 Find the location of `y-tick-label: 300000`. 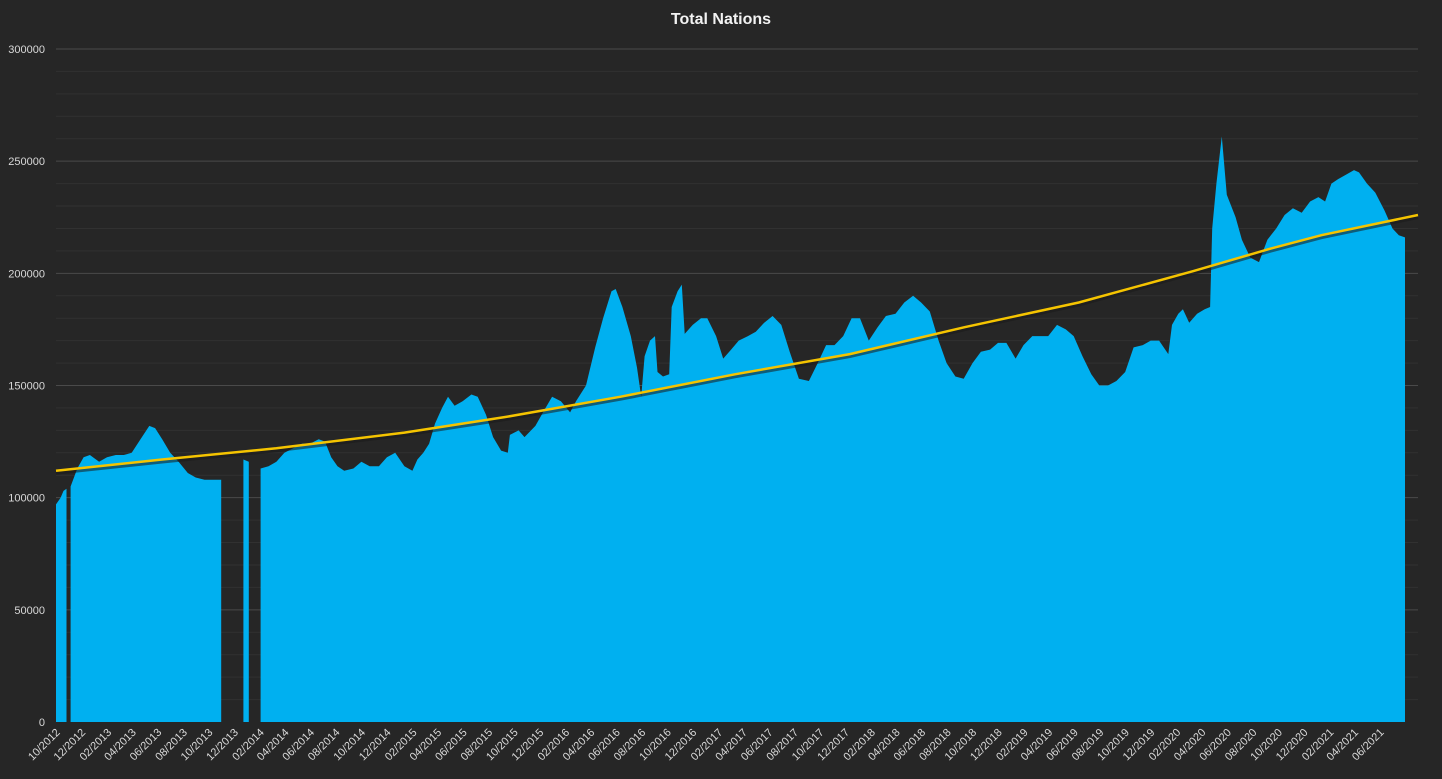

y-tick-label: 300000 is located at coordinates (26, 50).